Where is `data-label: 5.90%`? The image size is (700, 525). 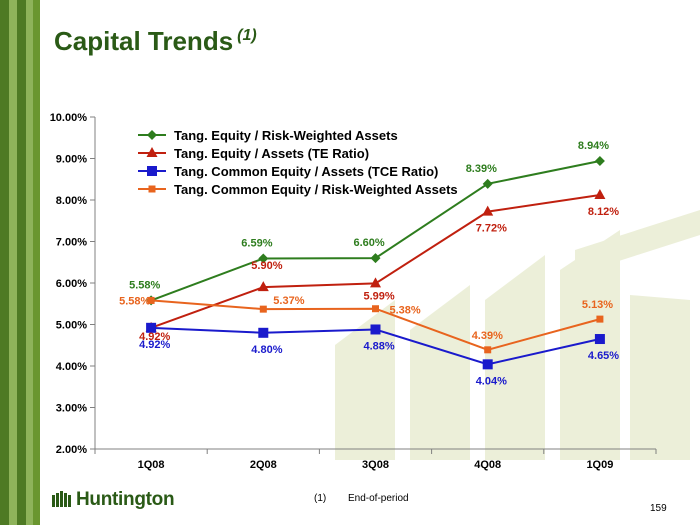 data-label: 5.90% is located at coordinates (266, 266).